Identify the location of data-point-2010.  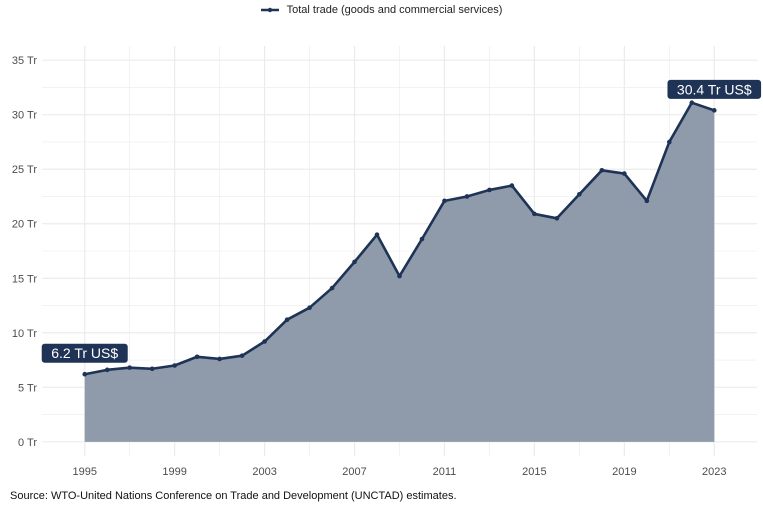
(422, 239).